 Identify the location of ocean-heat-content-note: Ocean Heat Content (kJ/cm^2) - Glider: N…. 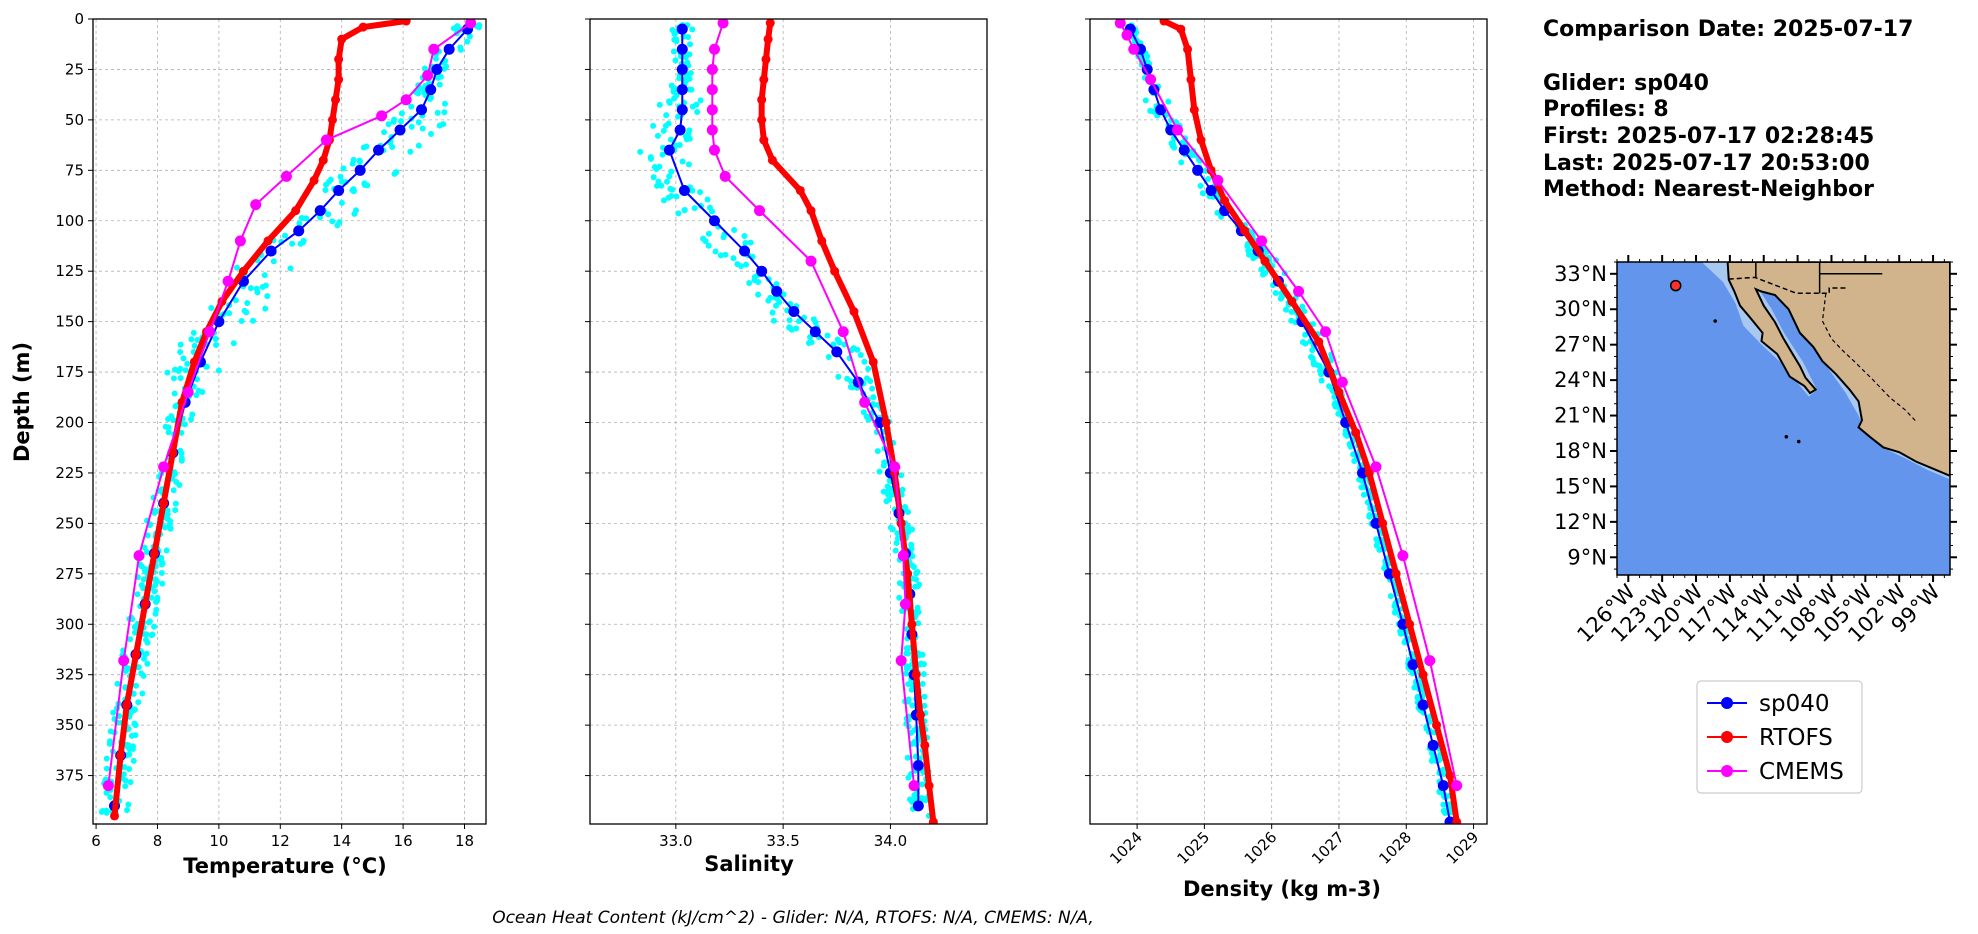
(793, 918).